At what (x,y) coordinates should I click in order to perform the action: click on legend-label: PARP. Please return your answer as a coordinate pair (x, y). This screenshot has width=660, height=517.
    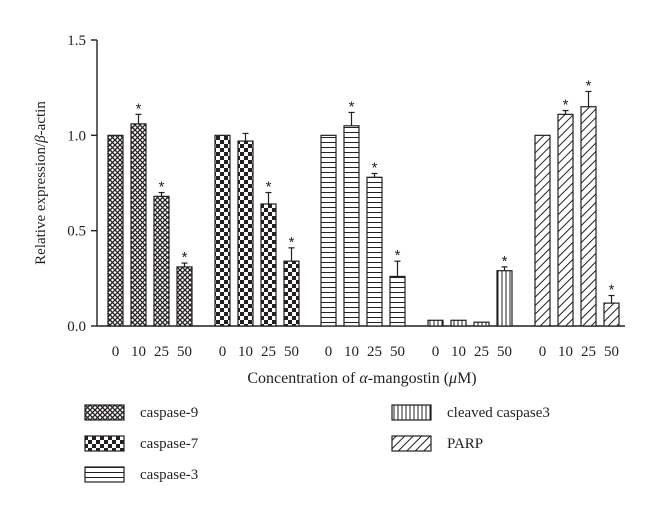
    Looking at the image, I should click on (465, 444).